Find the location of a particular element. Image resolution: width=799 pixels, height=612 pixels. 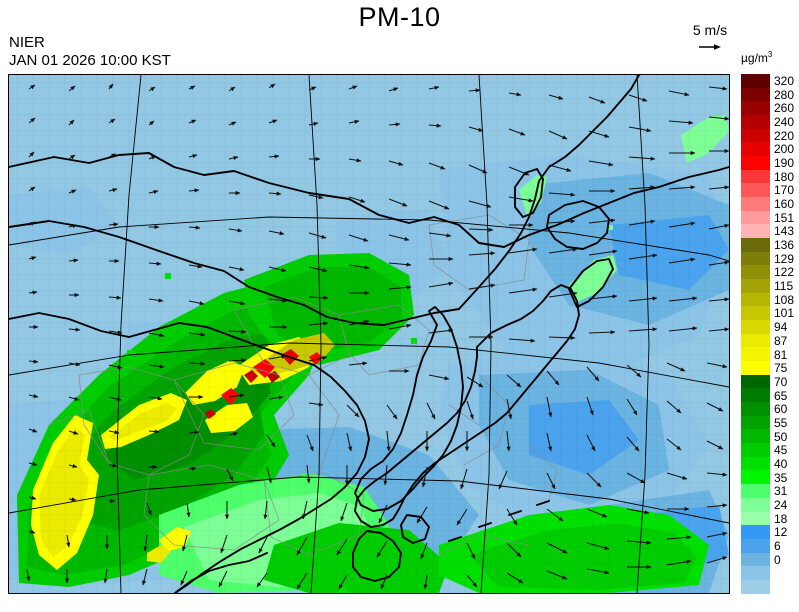

colorbar-tick-label: 136 is located at coordinates (784, 245).